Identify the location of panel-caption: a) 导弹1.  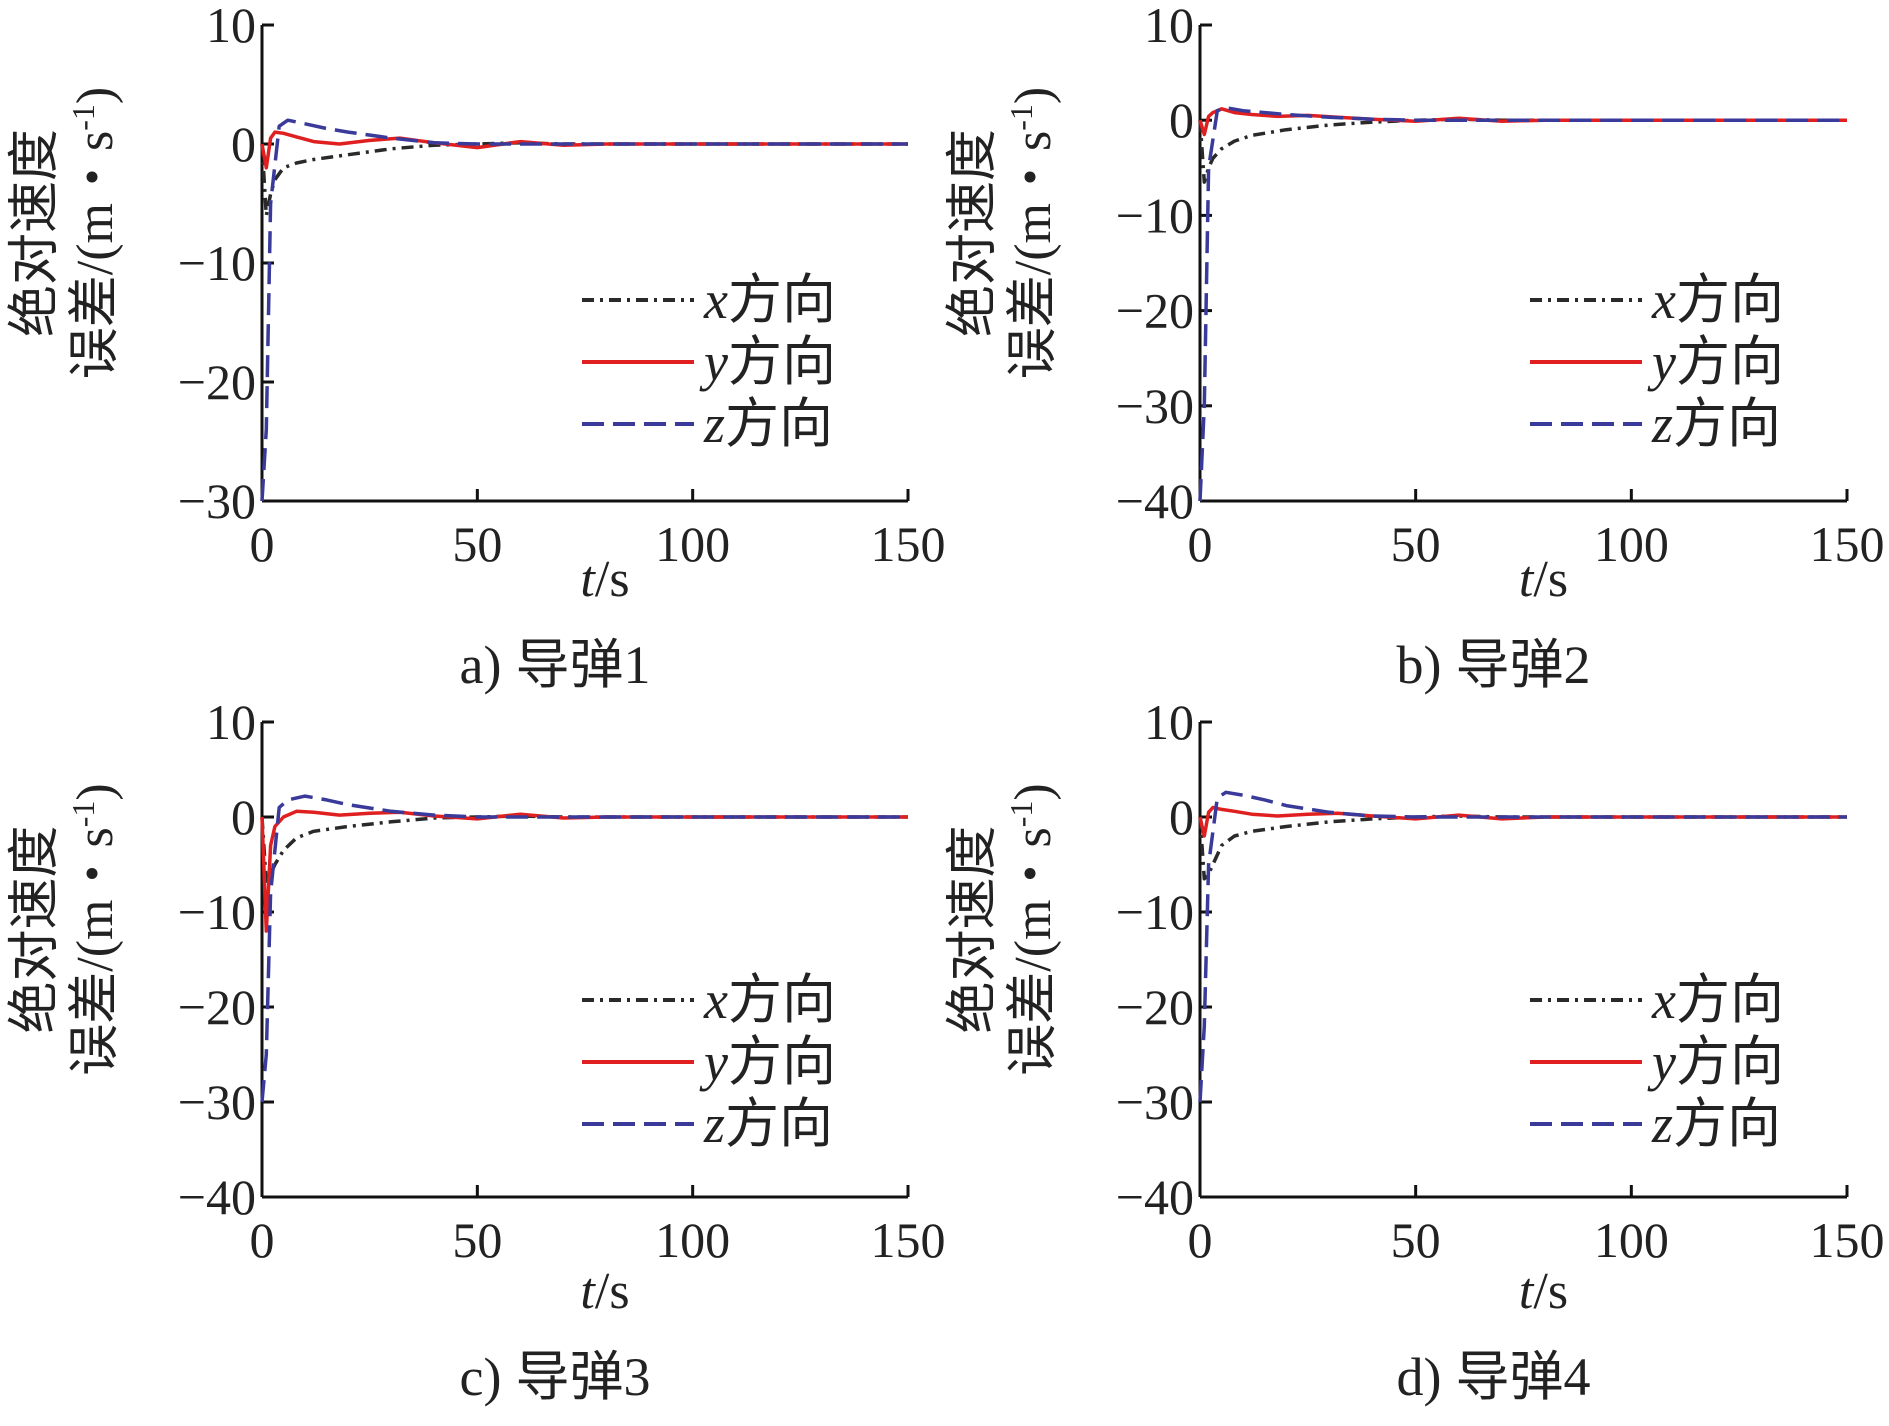
(555, 665).